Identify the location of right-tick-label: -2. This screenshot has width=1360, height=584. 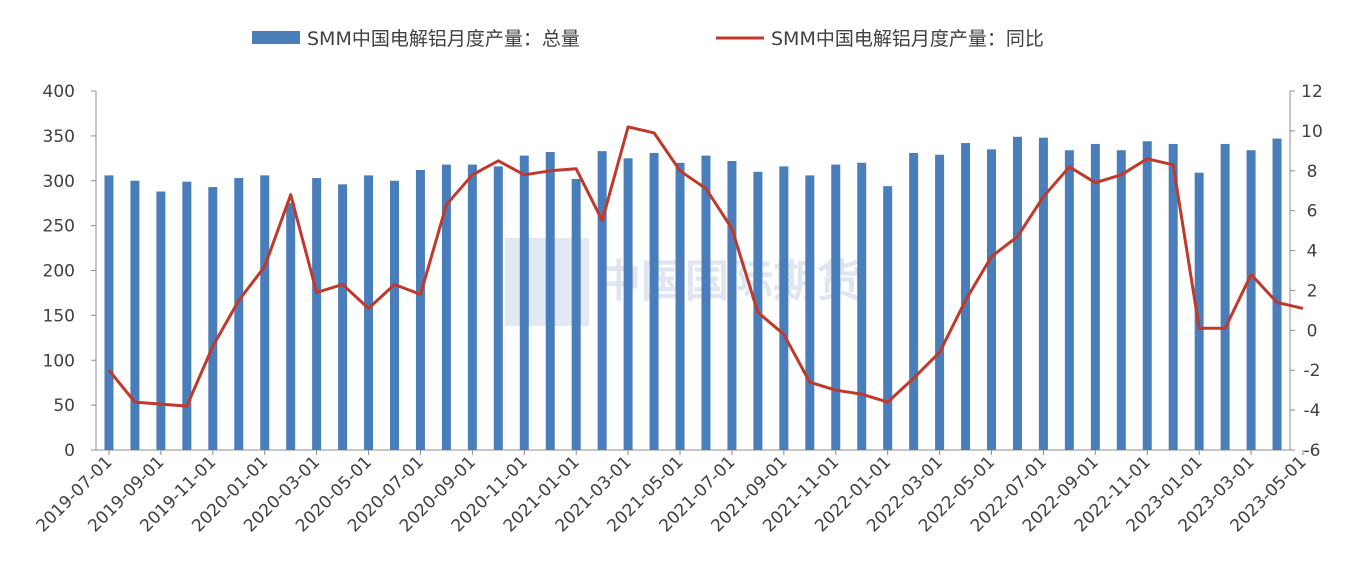
(1312, 371).